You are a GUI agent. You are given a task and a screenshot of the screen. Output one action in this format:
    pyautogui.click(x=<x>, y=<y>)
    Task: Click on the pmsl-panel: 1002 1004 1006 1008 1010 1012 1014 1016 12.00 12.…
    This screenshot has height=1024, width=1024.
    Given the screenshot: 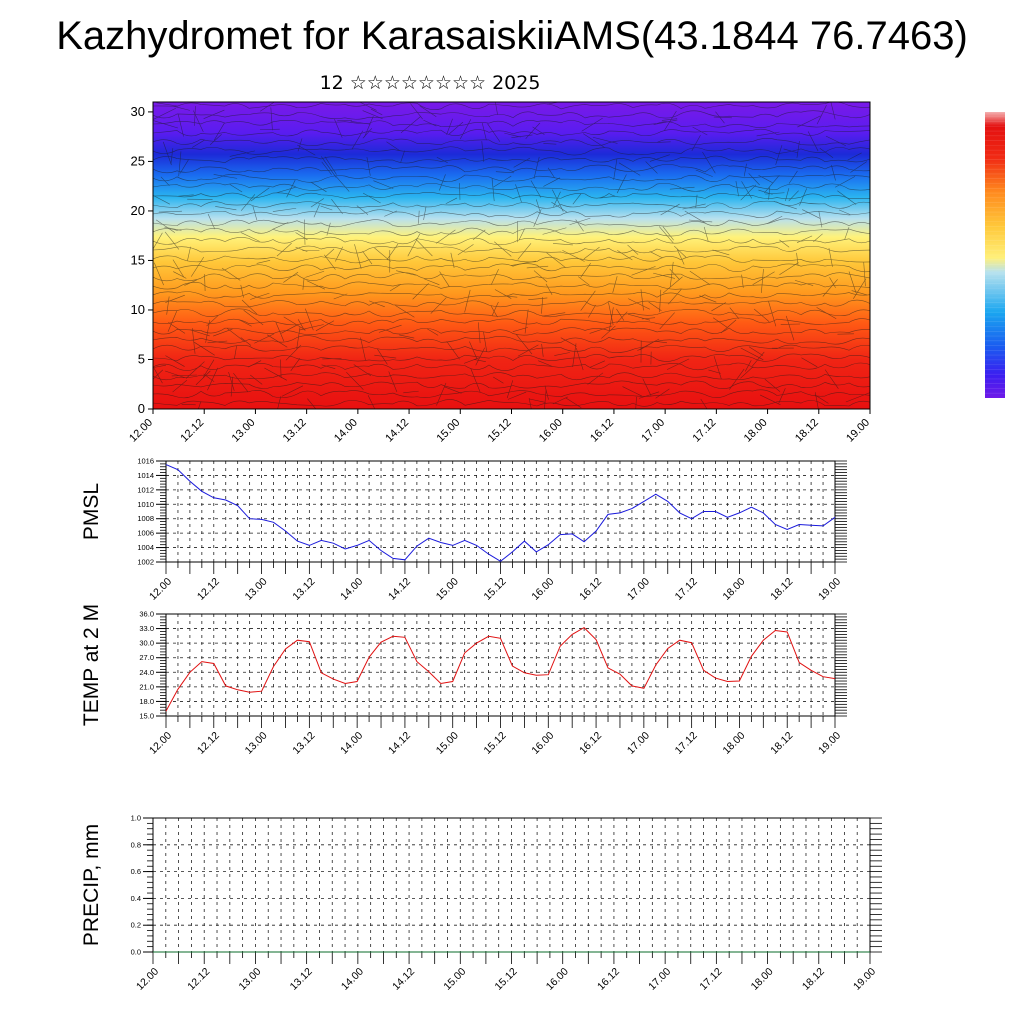 What is the action you would take?
    pyautogui.click(x=463, y=530)
    